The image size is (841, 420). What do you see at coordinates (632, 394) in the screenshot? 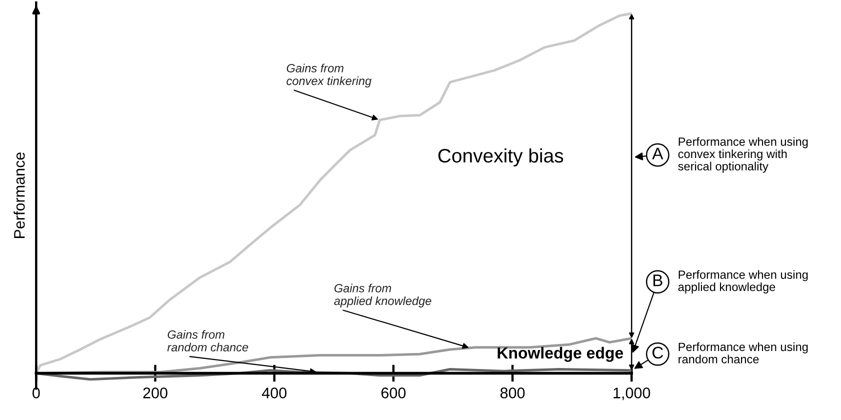
I see `x-tick-label: 1,000` at bounding box center [632, 394].